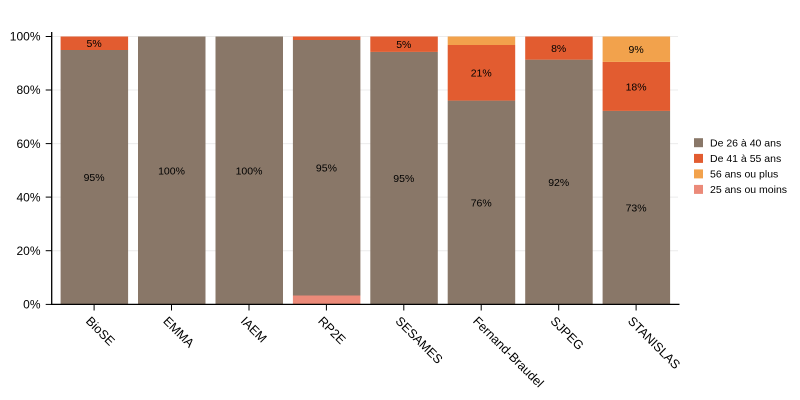 The height and width of the screenshot is (400, 800). What do you see at coordinates (745, 159) in the screenshot?
I see `svg-text: De 41 à 55 ans` at bounding box center [745, 159].